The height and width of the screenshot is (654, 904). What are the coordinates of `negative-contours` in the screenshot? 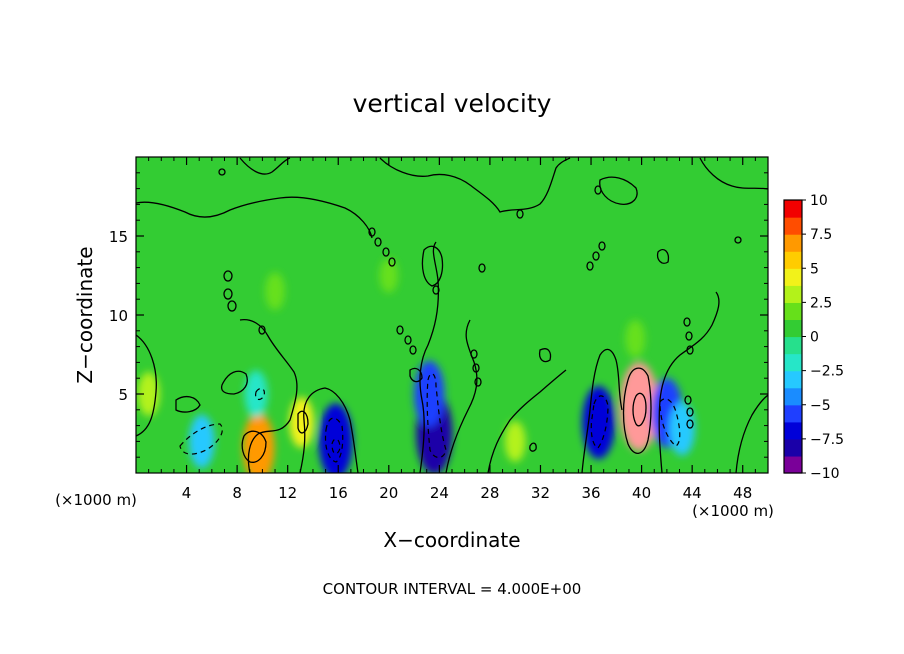 It's located at (430, 418).